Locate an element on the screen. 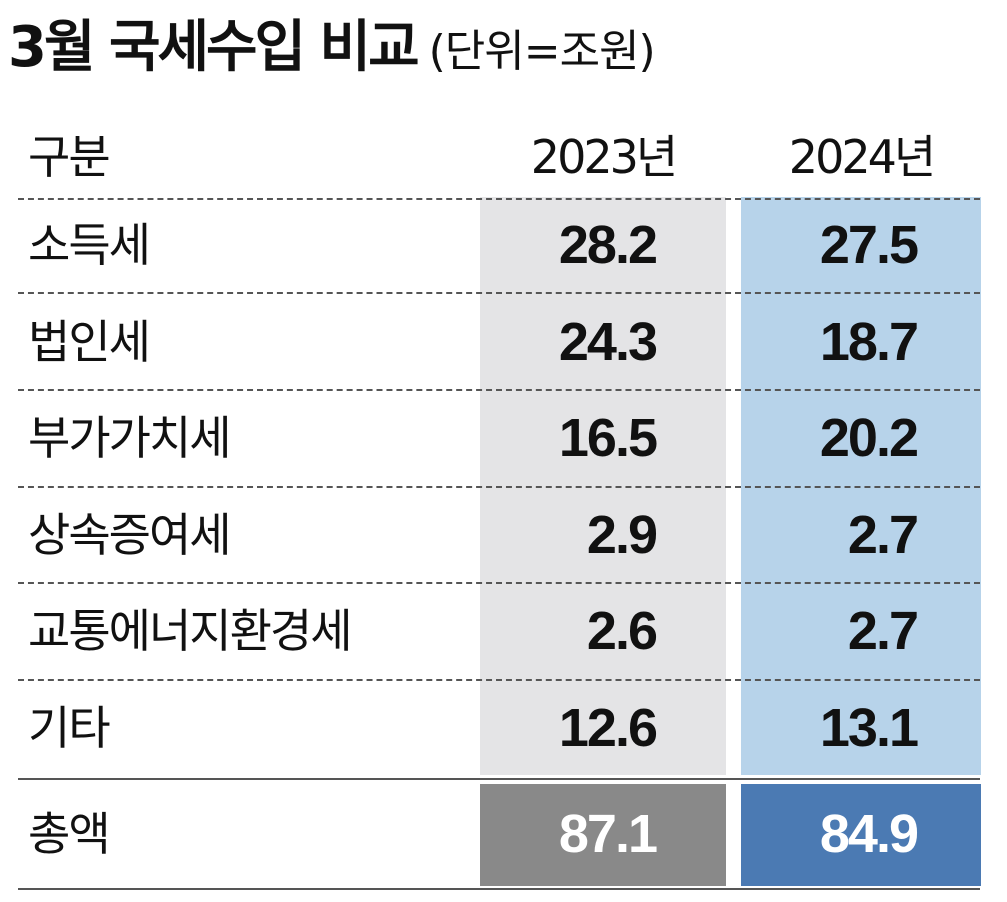 Image resolution: width=1007 pixels, height=902 pixels. row-label: 상속증여세 is located at coordinates (130, 535).